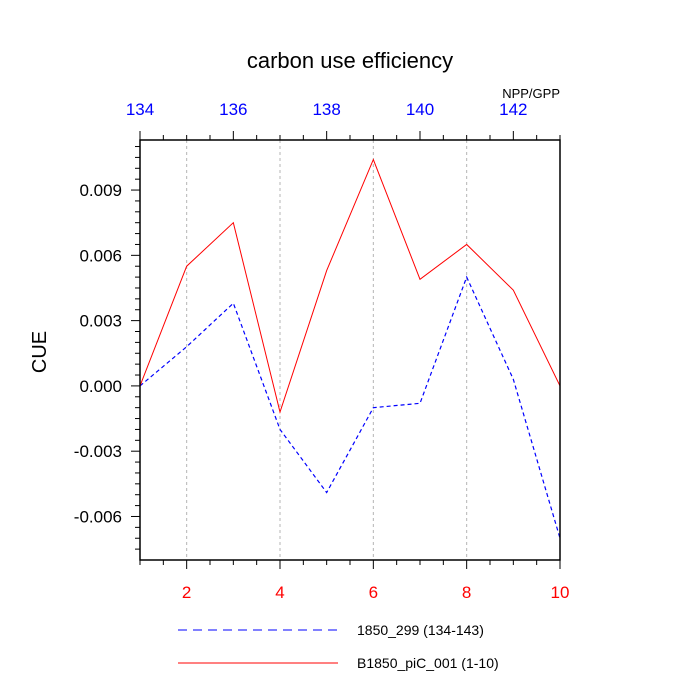  What do you see at coordinates (100, 386) in the screenshot?
I see `y-tick-label: 0.000` at bounding box center [100, 386].